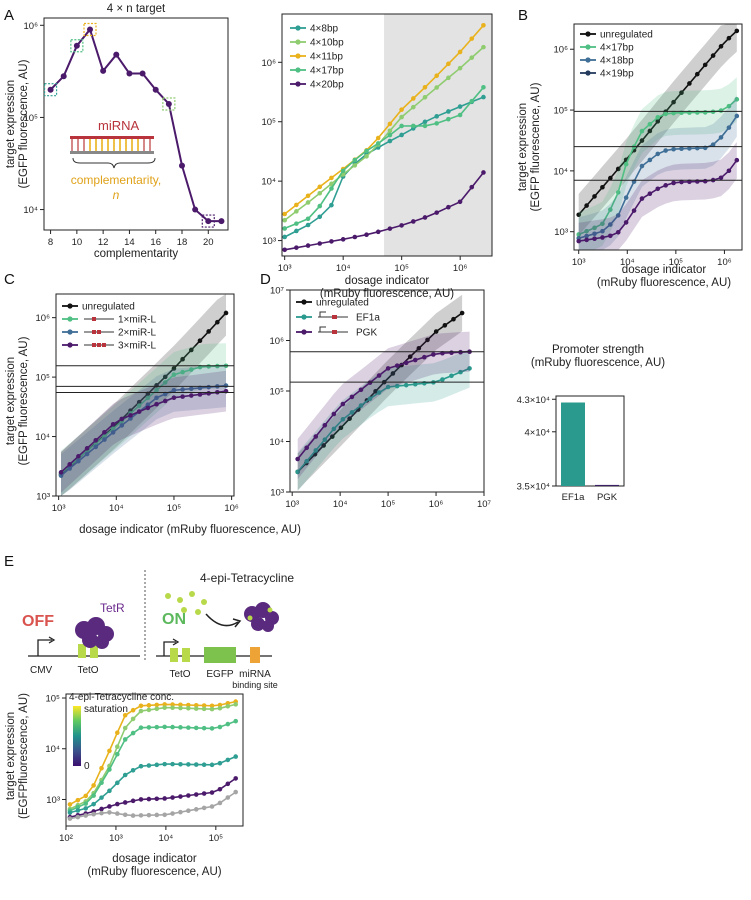 The height and width of the screenshot is (900, 751). I want to click on a1-point, so click(63, 76).